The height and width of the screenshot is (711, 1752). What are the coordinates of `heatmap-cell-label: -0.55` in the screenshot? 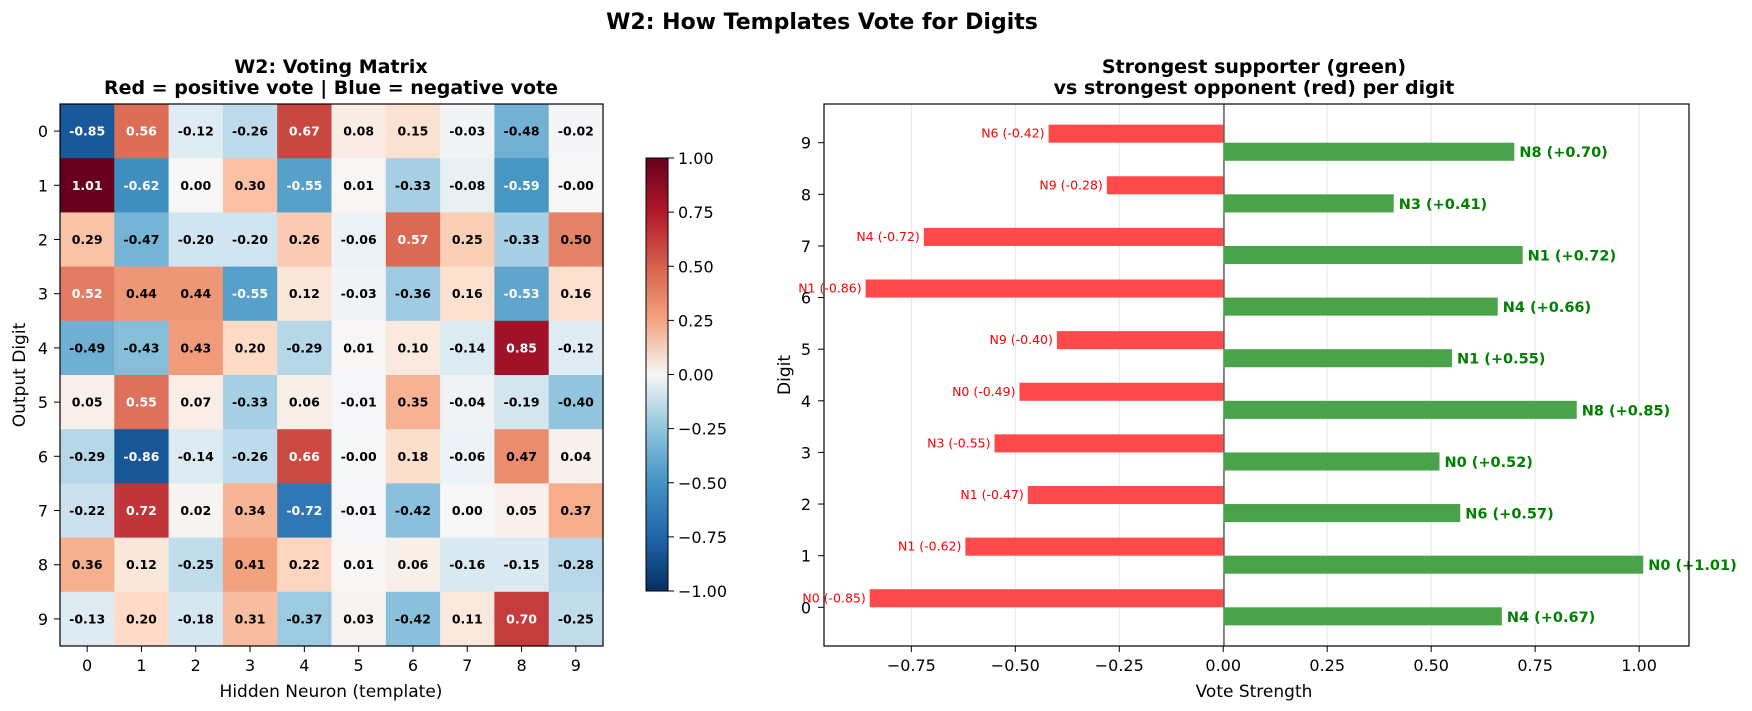 It's located at (304, 185).